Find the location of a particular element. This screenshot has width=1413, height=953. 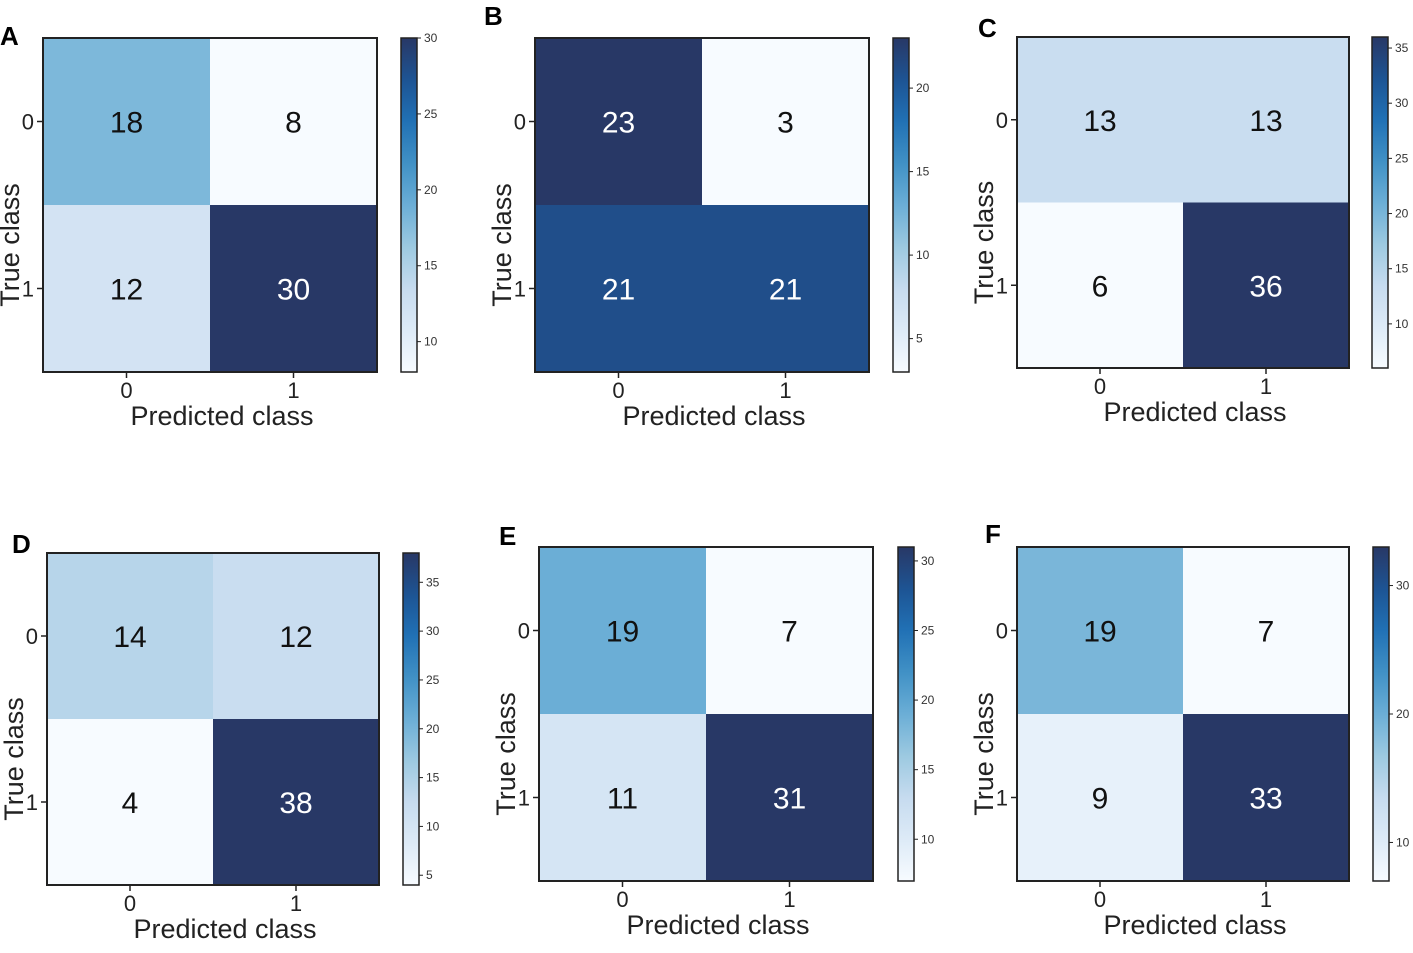

panel-label: C is located at coordinates (987, 28).